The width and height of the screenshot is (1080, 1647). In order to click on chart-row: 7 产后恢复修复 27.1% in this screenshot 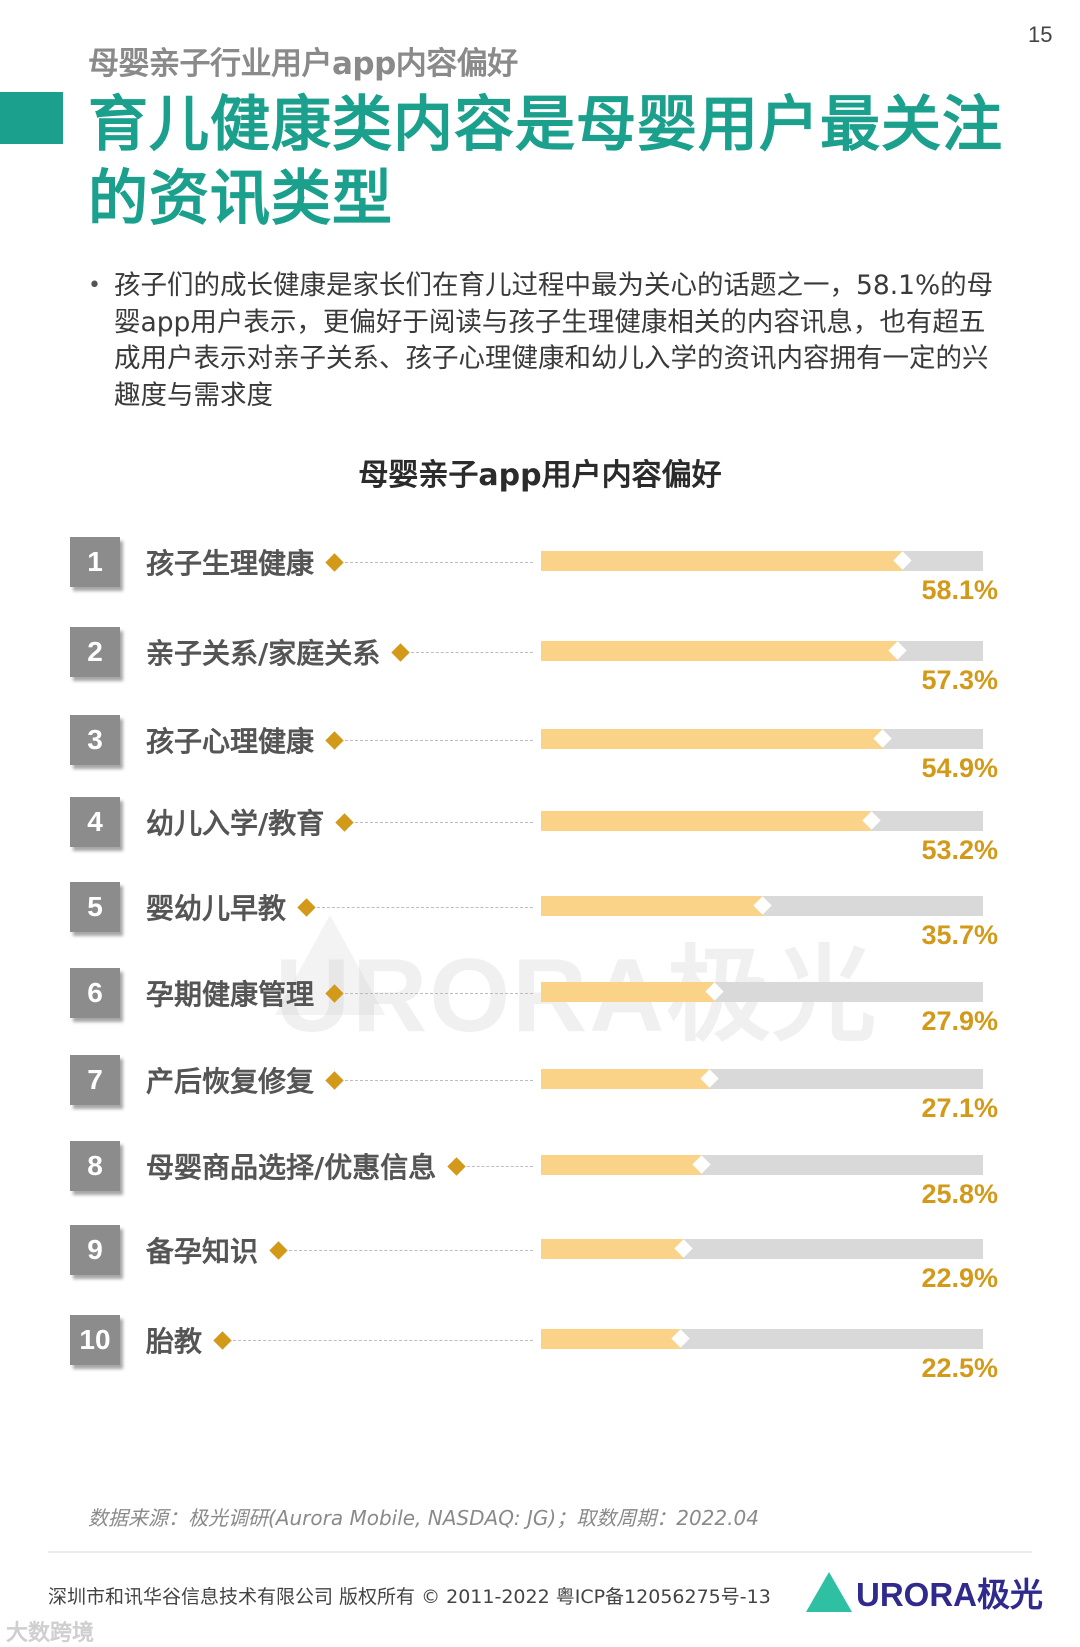, I will do `click(540, 1095)`.